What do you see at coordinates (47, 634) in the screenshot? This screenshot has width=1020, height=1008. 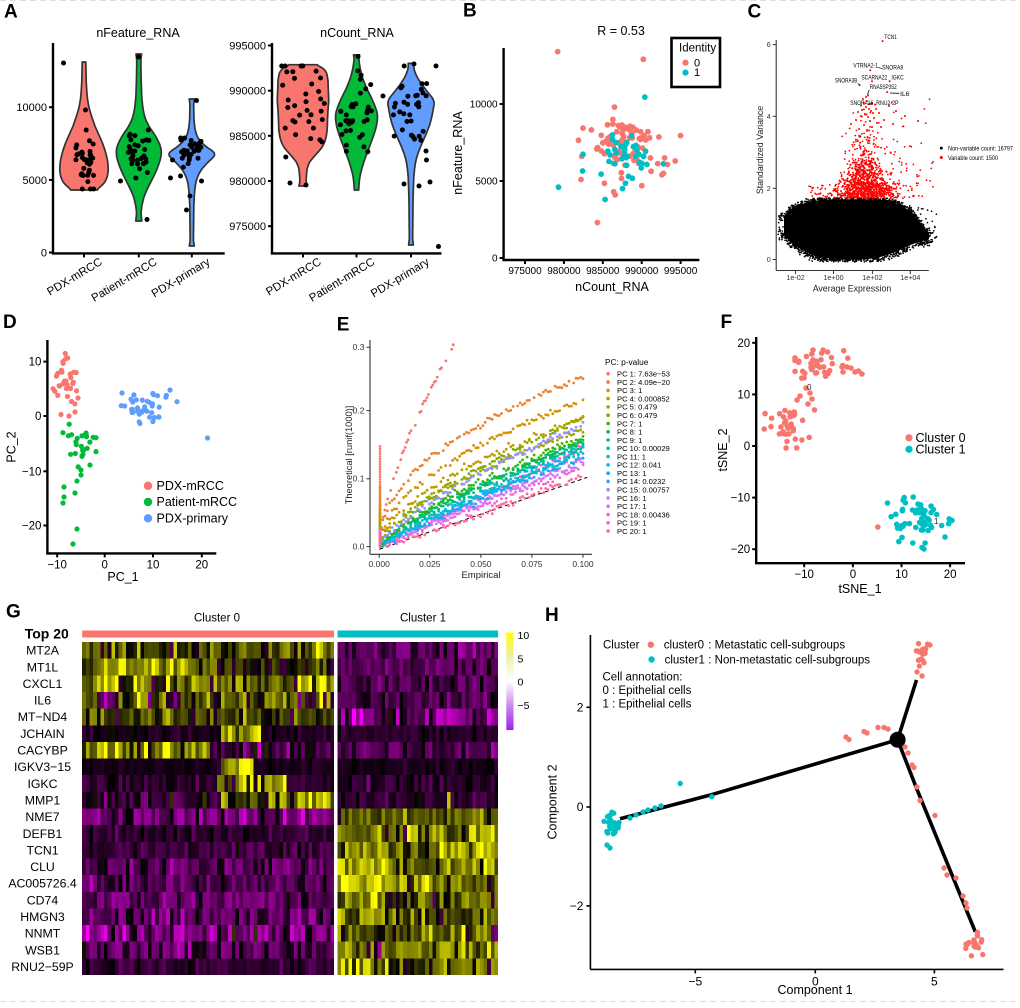 I see `svg-text: Top 20` at bounding box center [47, 634].